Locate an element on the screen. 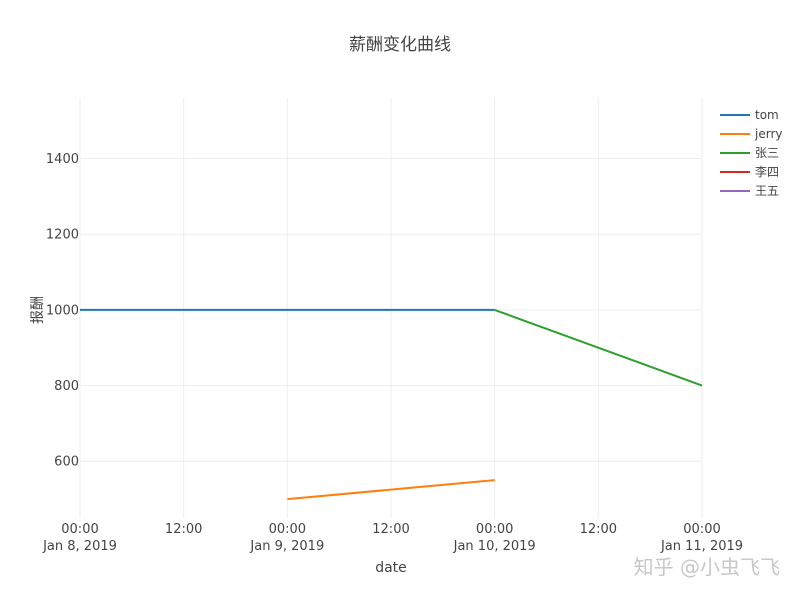 The width and height of the screenshot is (800, 604). legend-label: jerry is located at coordinates (768, 134).